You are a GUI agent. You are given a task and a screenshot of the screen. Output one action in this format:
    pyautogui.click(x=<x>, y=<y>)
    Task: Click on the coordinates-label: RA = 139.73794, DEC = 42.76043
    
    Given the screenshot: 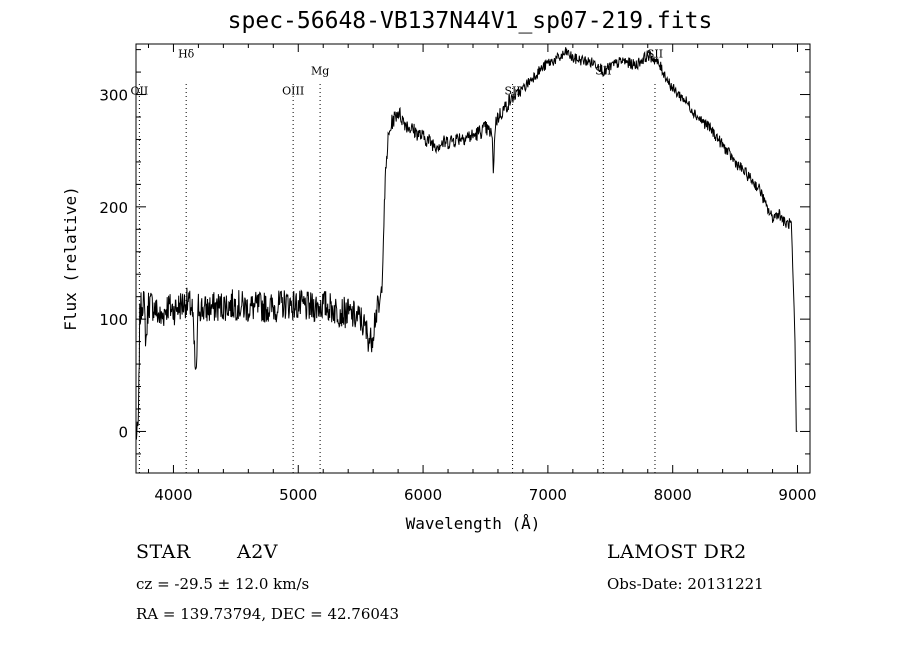 What is the action you would take?
    pyautogui.click(x=268, y=614)
    